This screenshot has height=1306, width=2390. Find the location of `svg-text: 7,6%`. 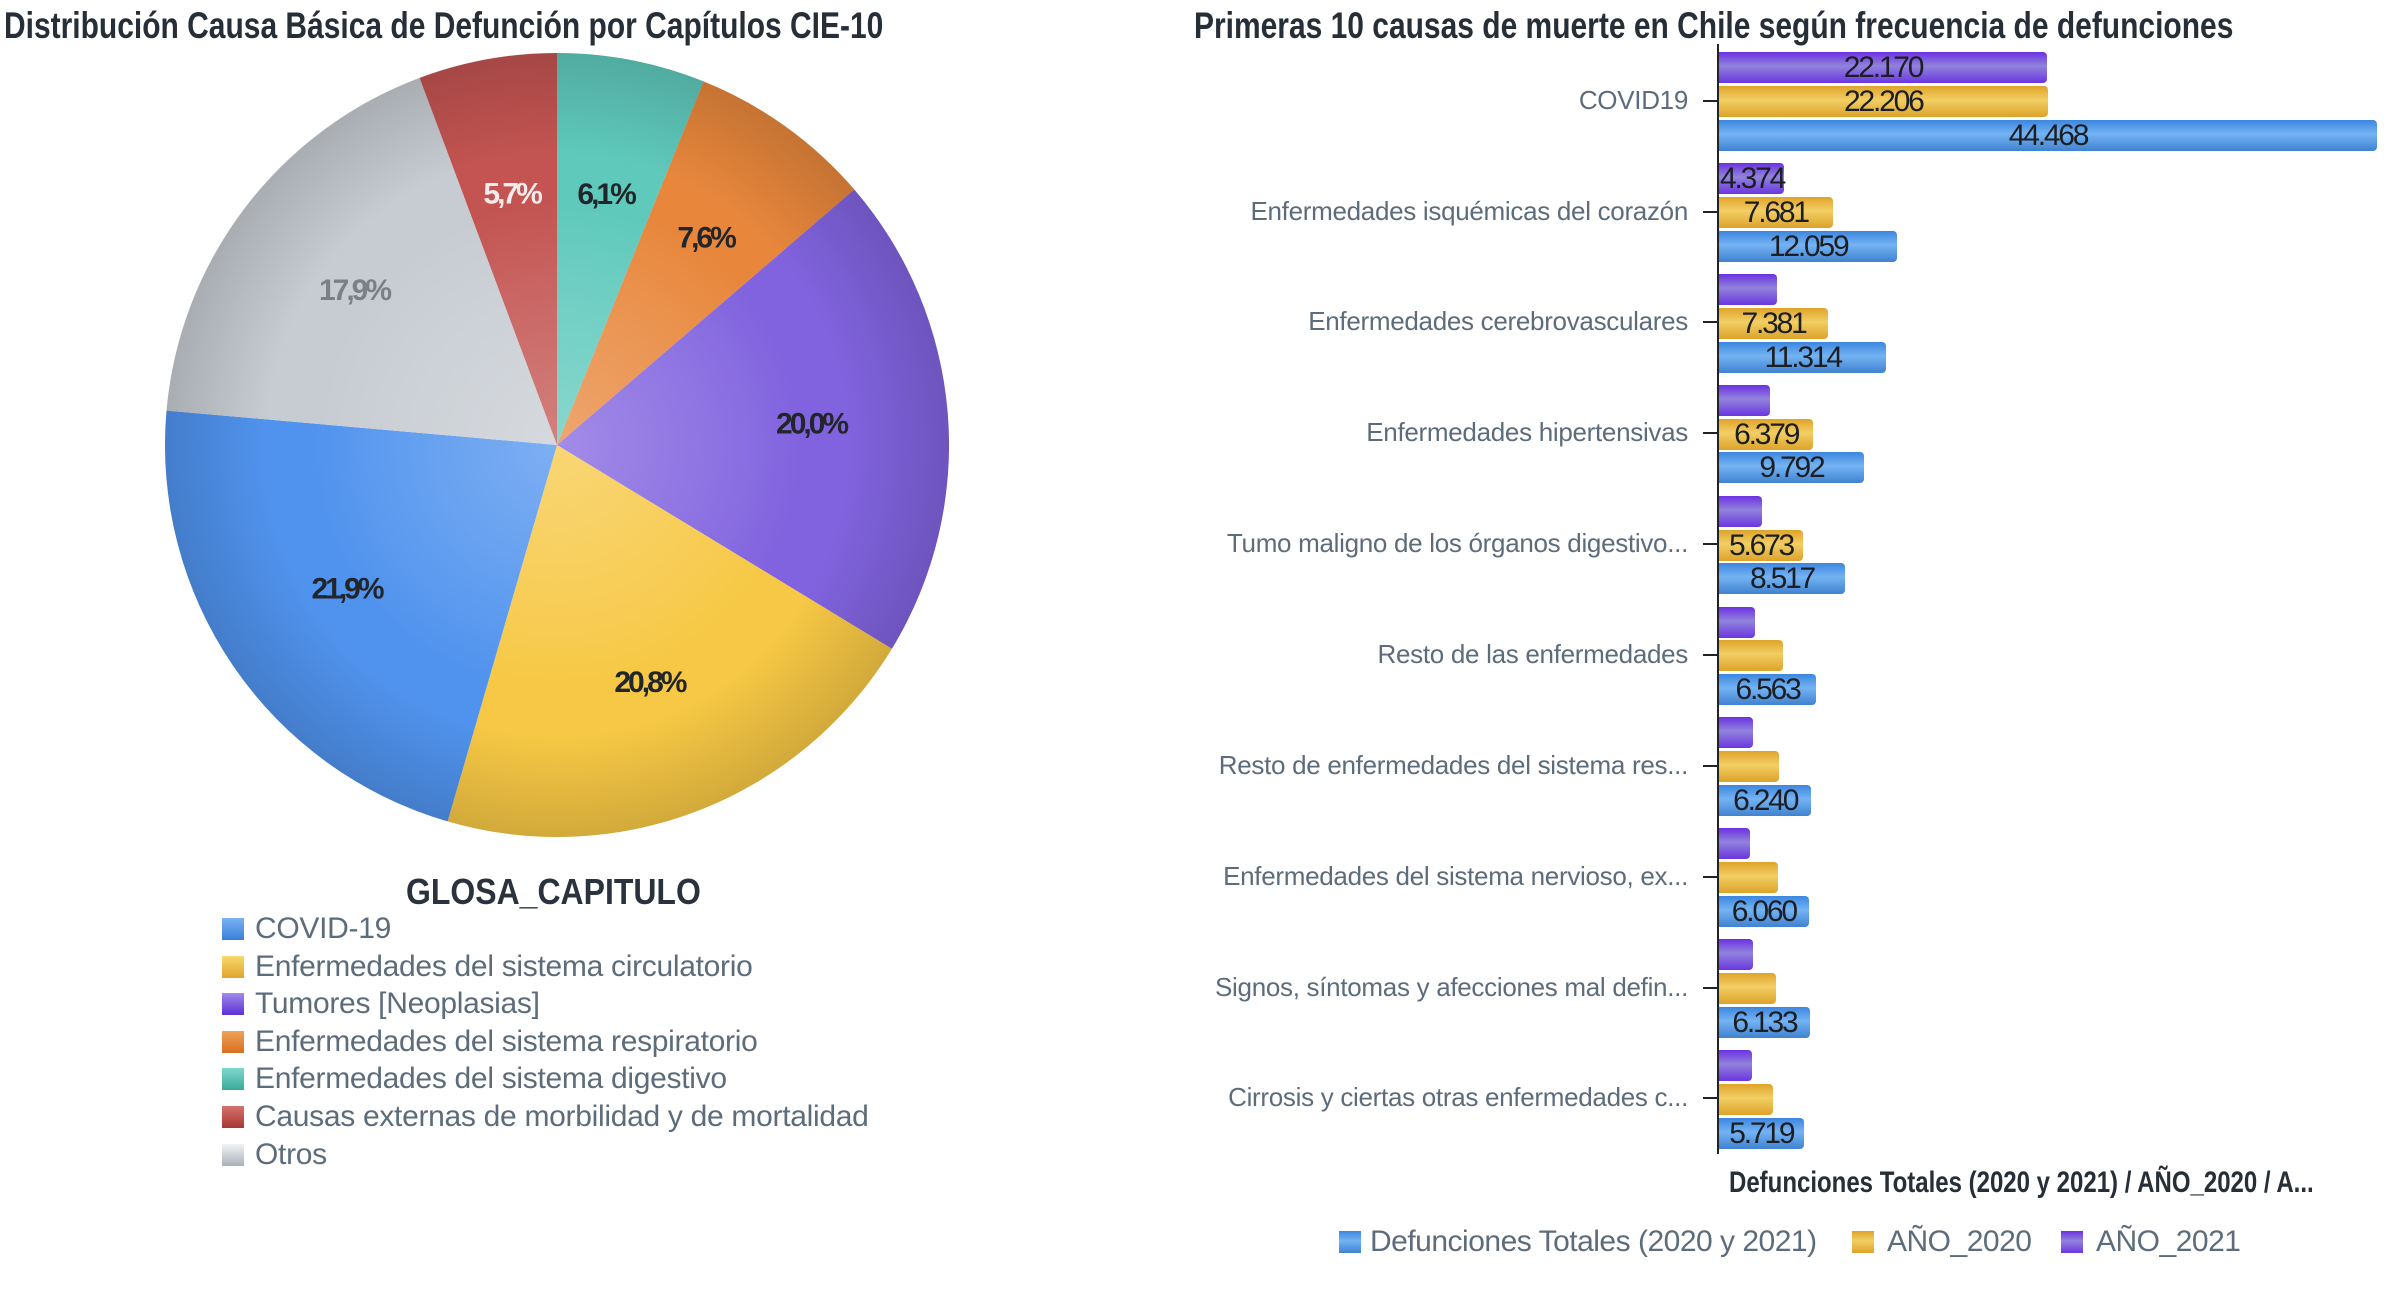

svg-text: 7,6% is located at coordinates (706, 237).